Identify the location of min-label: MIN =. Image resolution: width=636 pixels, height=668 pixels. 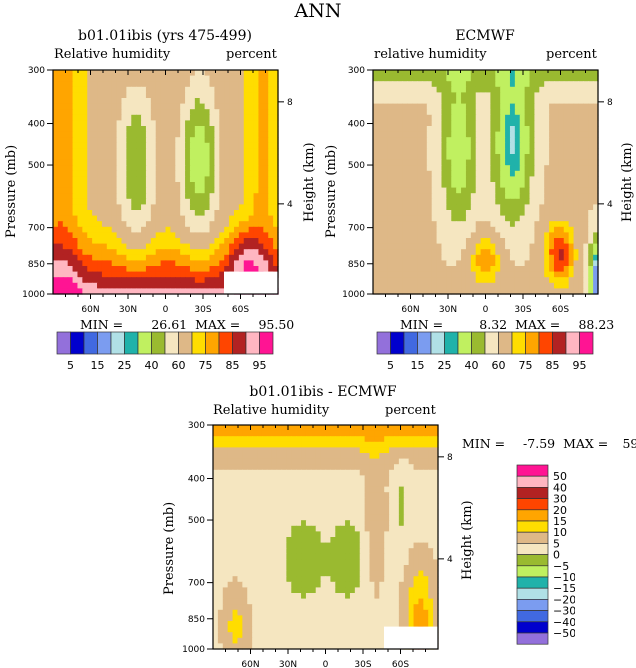
(102, 324).